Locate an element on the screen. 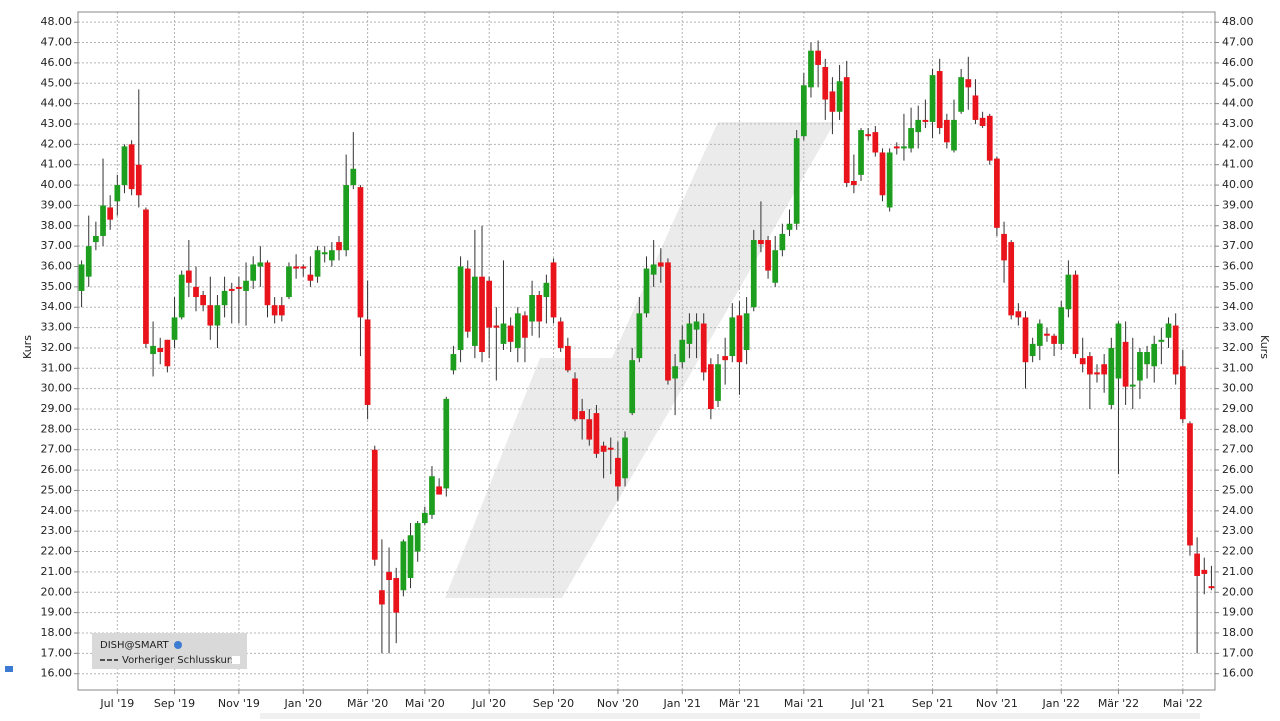 The width and height of the screenshot is (1280, 721). icon is located at coordinates (9, 669).